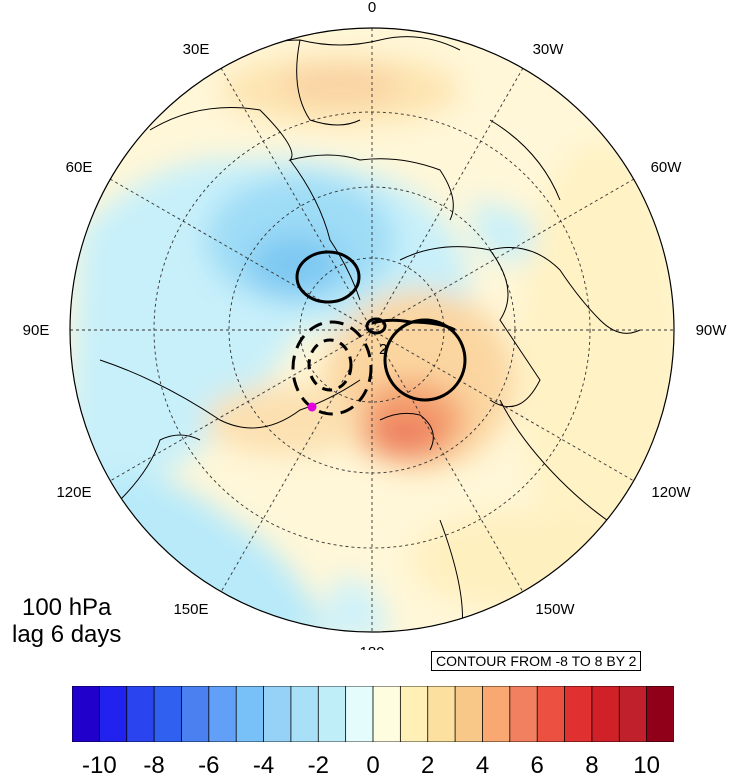 This screenshot has height=782, width=729. Describe the element at coordinates (379, 333) in the screenshot. I see `contour-lines` at that location.